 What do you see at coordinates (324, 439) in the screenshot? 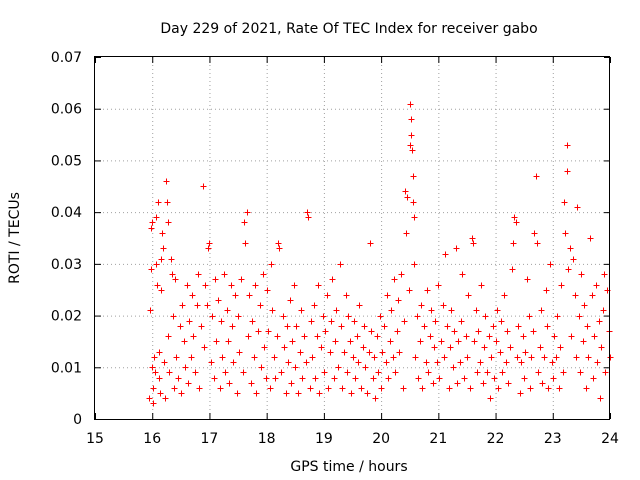
I see `x-tick-label: 19` at bounding box center [324, 439].